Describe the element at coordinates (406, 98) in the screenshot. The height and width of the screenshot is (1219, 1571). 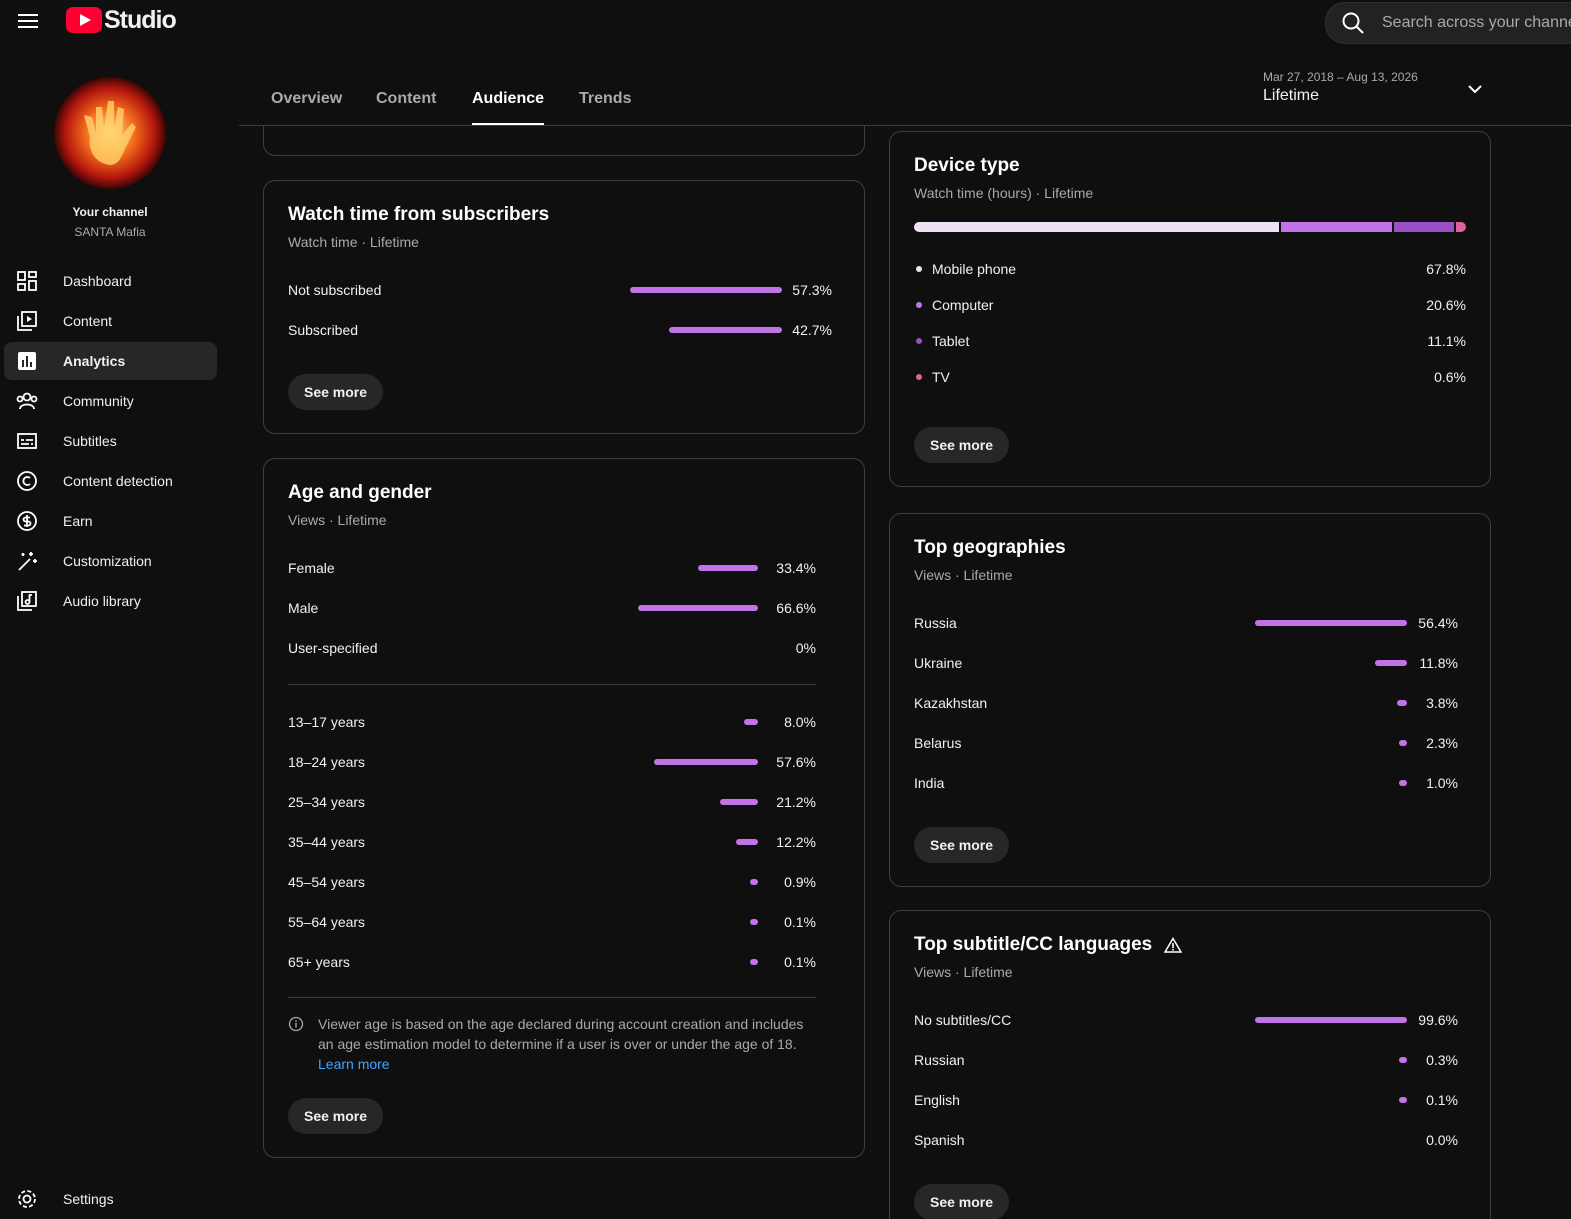
I see `tab: Content` at that location.